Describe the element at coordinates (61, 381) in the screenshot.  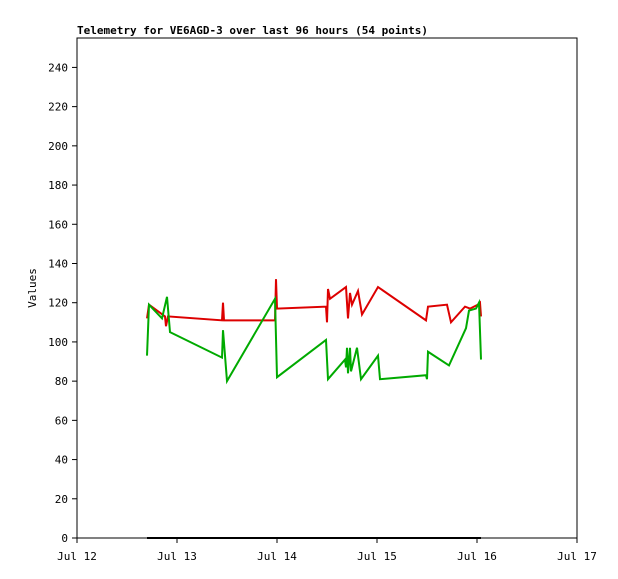
I see `y-tick-label: 80` at that location.